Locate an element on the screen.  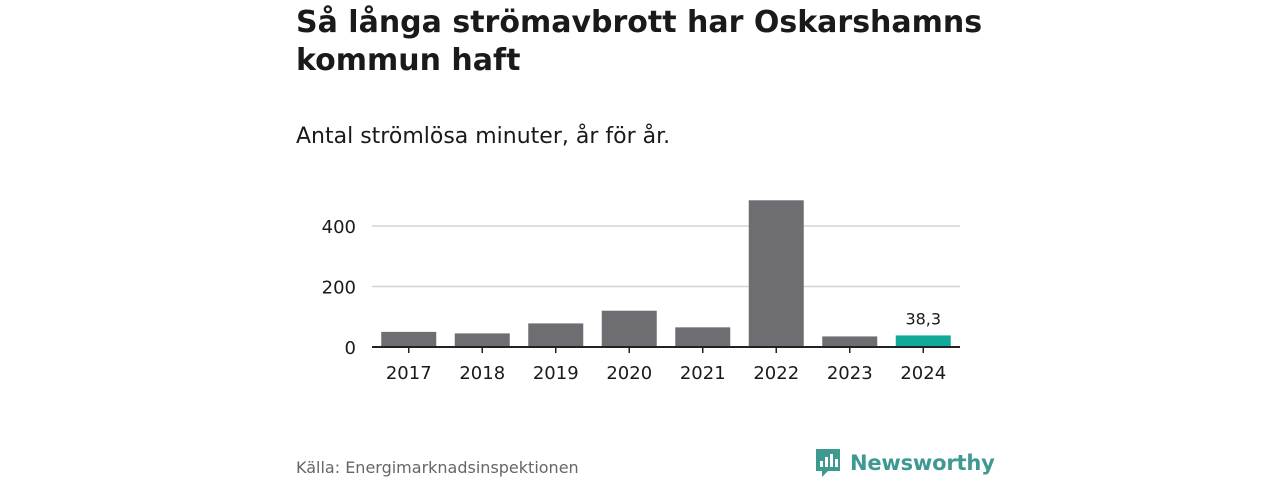
x-axis is located at coordinates (666, 349).